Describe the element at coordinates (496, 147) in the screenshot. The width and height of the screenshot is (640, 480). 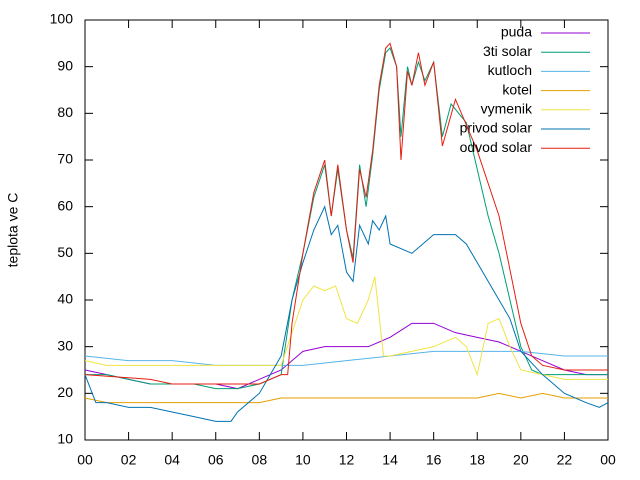
I see `legend-label: odvod solar` at that location.